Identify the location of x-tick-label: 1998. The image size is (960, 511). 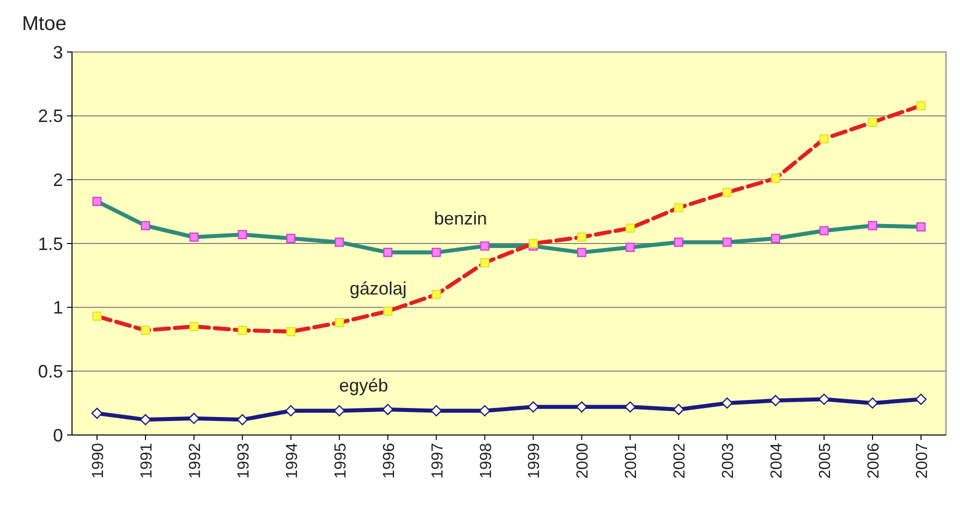
(486, 460).